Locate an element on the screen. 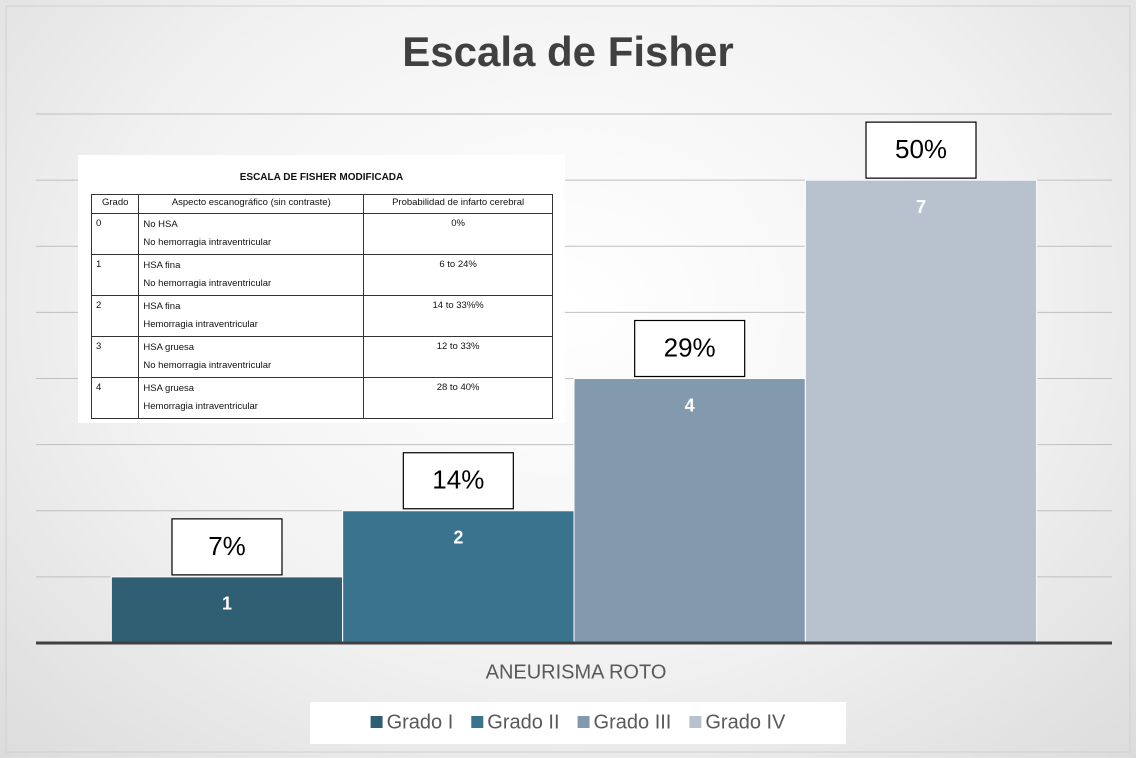 The height and width of the screenshot is (758, 1136). table-cell: 4 is located at coordinates (115, 398).